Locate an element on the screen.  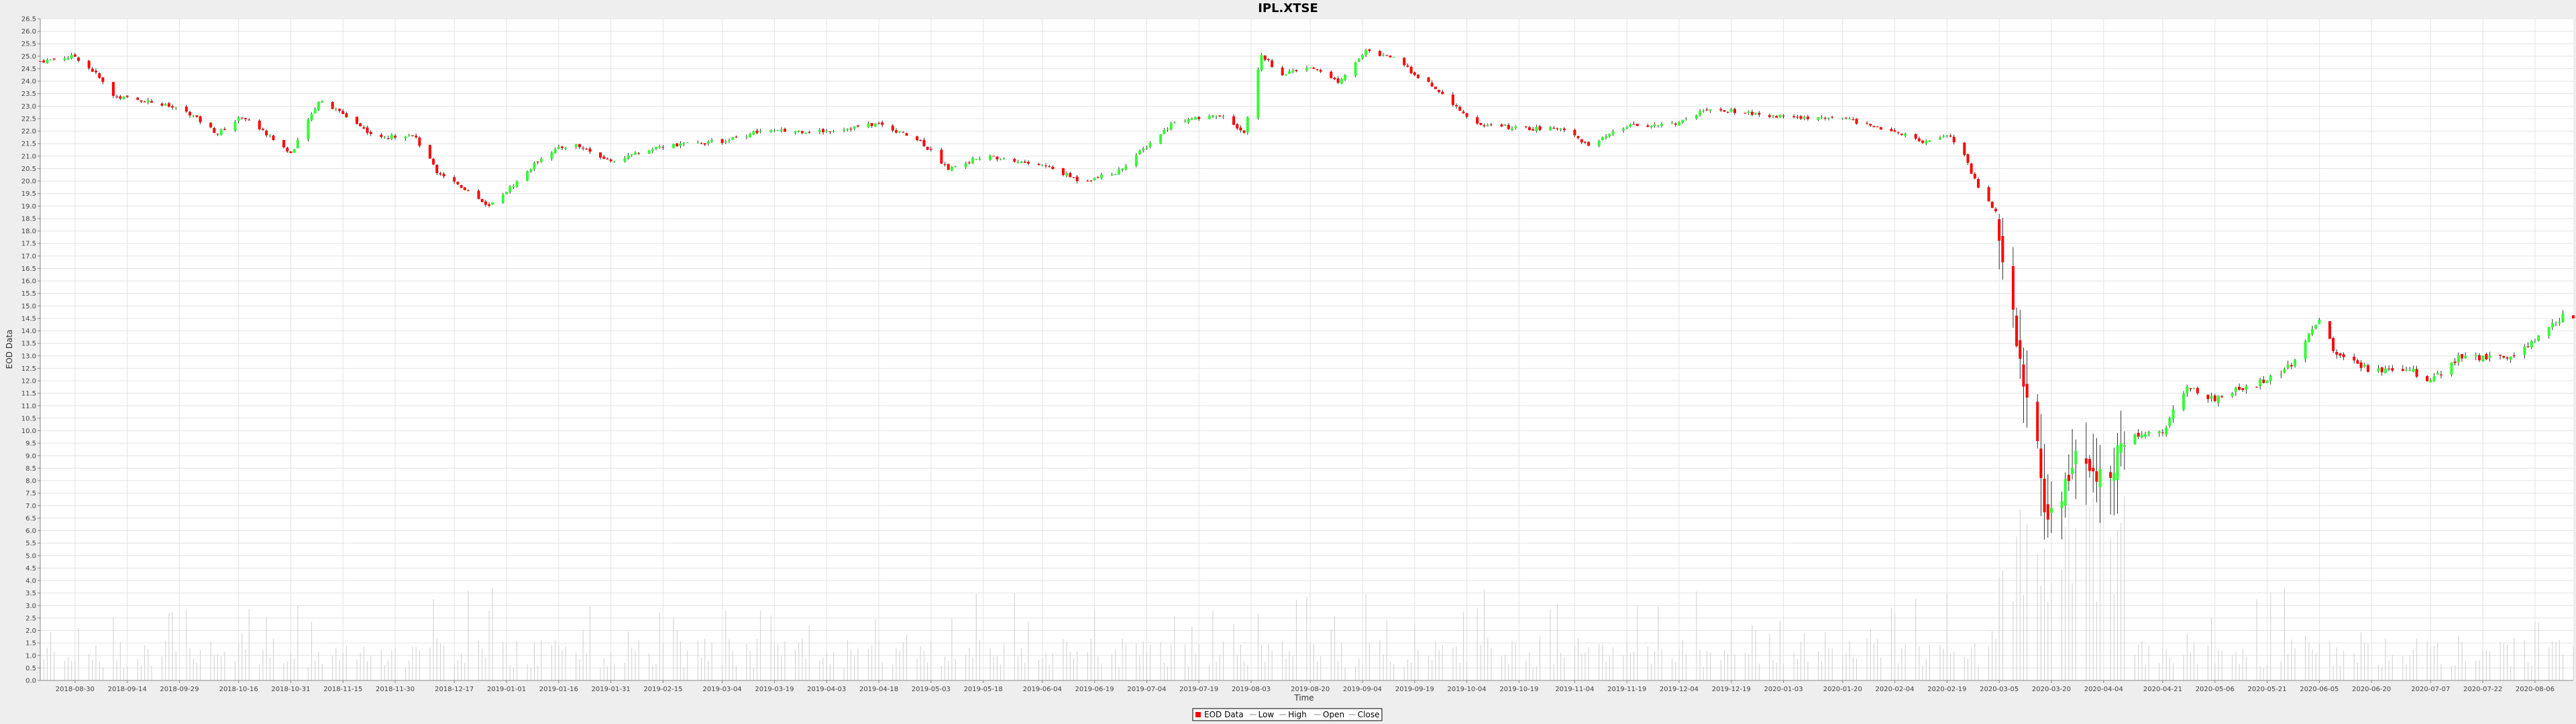
x-tick-label: 2019-01-16 is located at coordinates (558, 689).